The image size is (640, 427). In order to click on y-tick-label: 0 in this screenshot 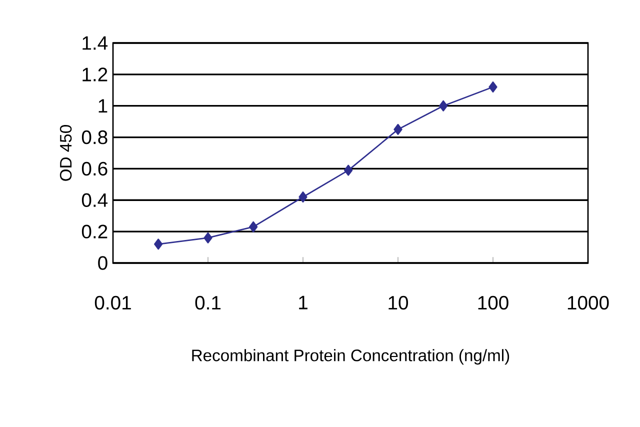, I will do `click(103, 263)`.